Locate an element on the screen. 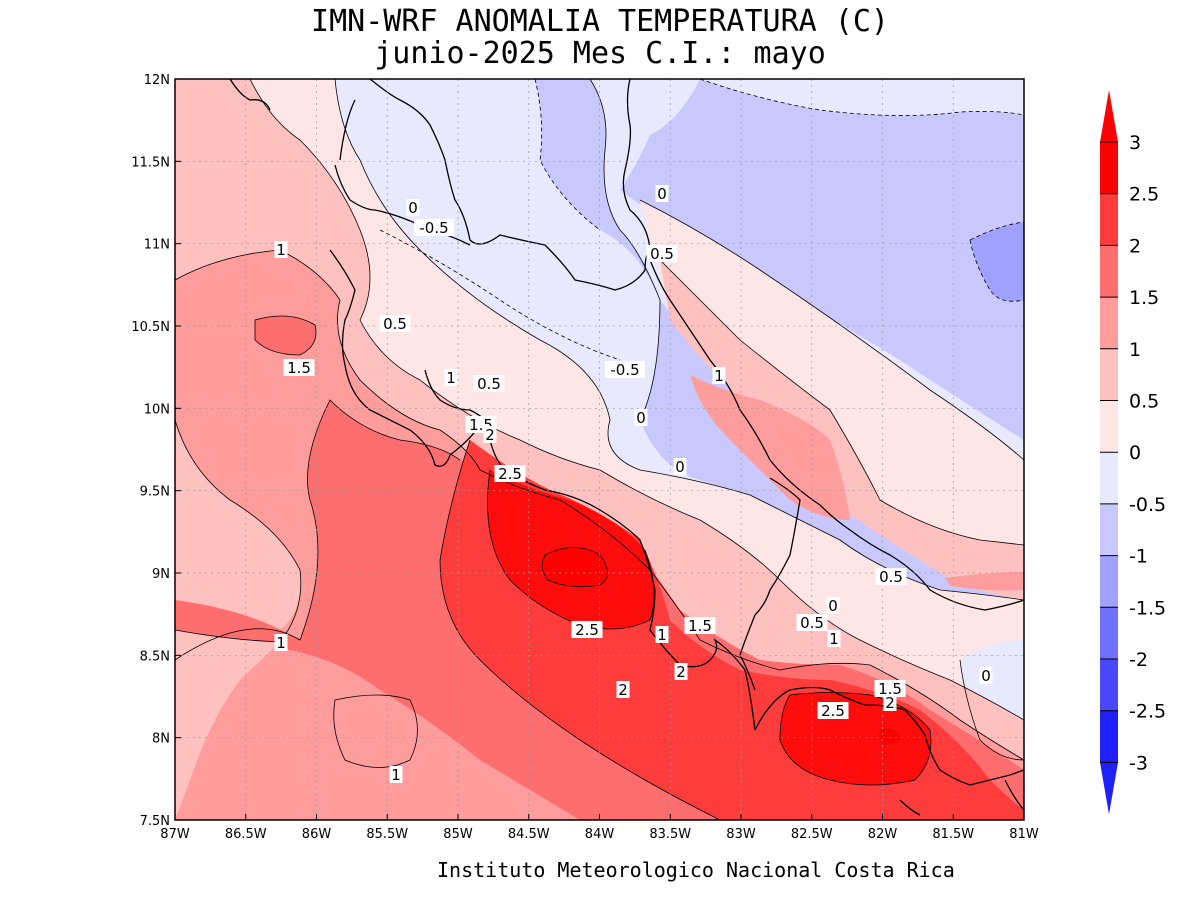 This screenshot has width=1200, height=900. coastline-nicoya is located at coordinates (405, 358).